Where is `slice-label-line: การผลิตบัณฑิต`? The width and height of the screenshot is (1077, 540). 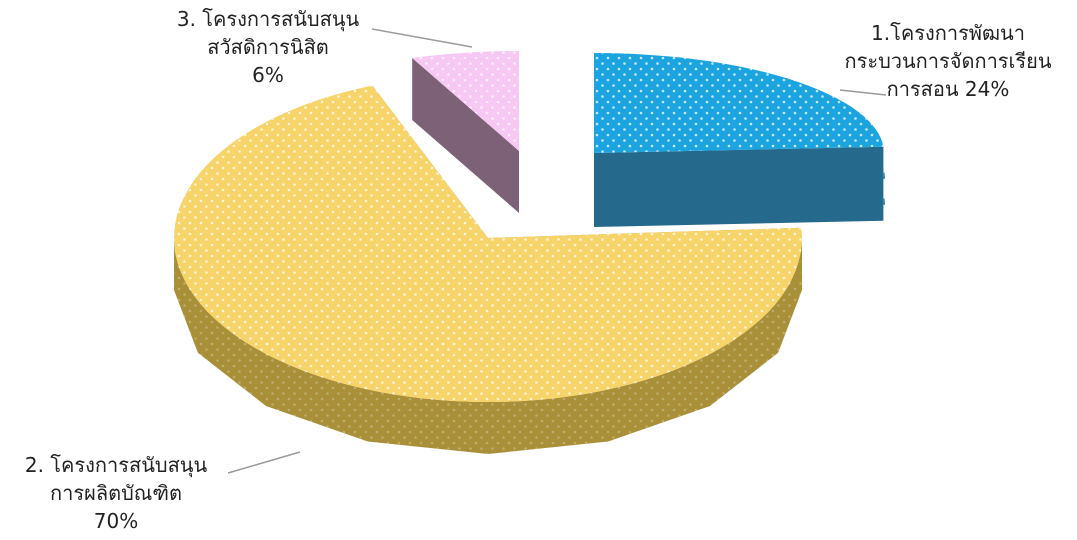
slice-label-line: การผลิตบัณฑิต is located at coordinates (116, 493).